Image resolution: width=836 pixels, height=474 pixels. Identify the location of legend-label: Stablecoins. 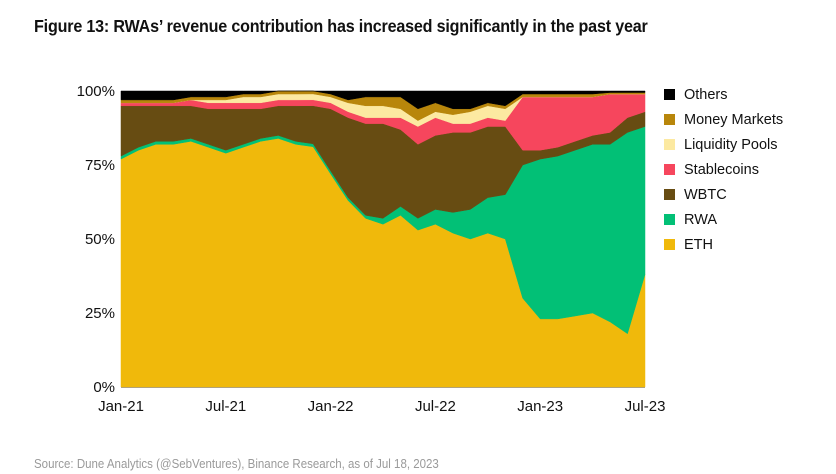
(721, 169).